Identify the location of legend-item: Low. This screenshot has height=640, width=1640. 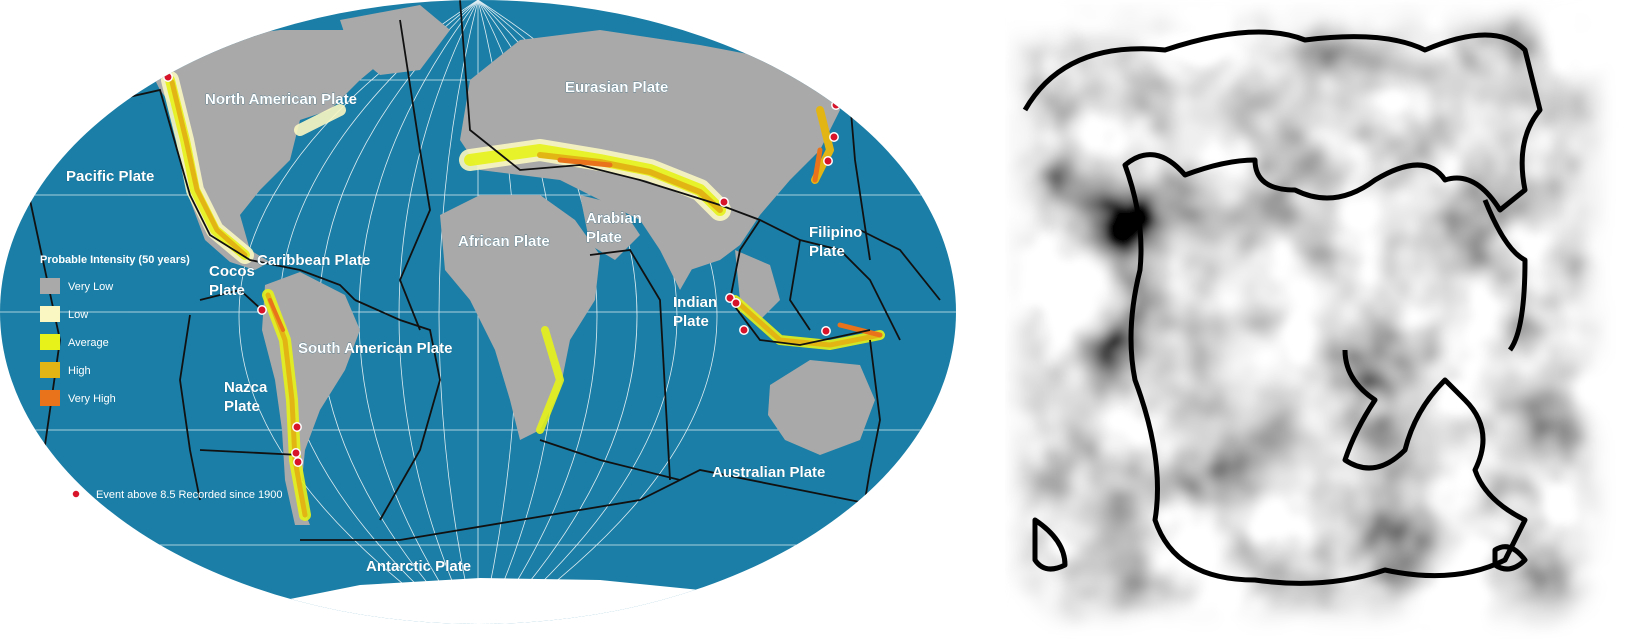
(64, 314).